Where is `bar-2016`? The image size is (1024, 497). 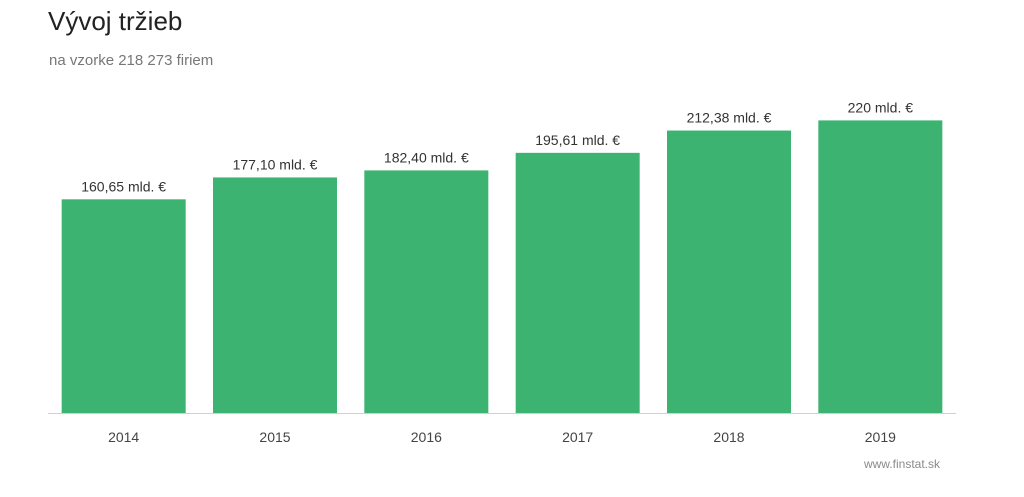 bar-2016 is located at coordinates (426, 291).